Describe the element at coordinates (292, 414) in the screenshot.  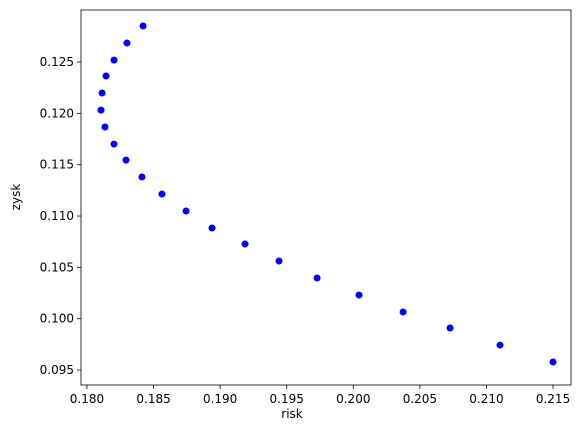
I see `x-axis-label: risk` at that location.